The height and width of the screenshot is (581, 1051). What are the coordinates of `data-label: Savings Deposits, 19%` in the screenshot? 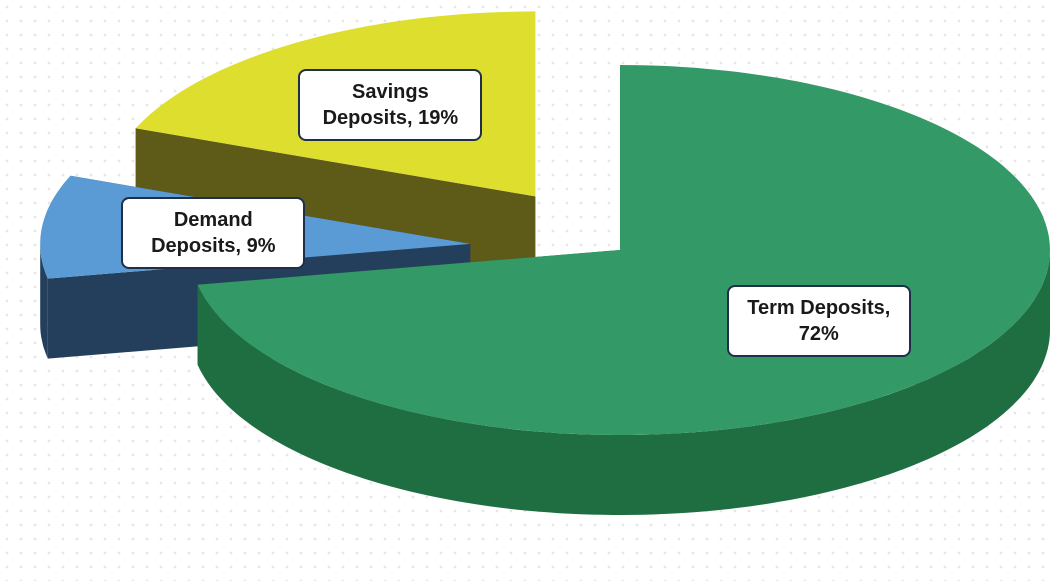 It's located at (390, 104).